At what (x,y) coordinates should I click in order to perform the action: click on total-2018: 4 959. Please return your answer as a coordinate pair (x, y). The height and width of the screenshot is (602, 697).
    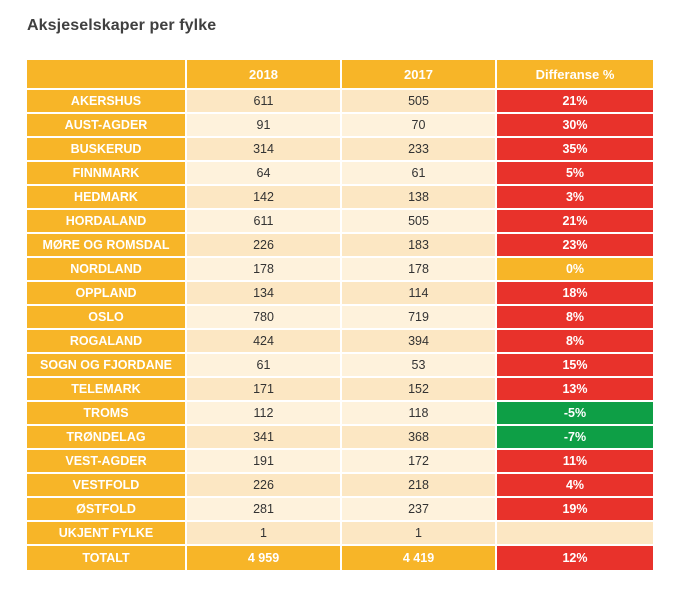
    Looking at the image, I should click on (264, 559).